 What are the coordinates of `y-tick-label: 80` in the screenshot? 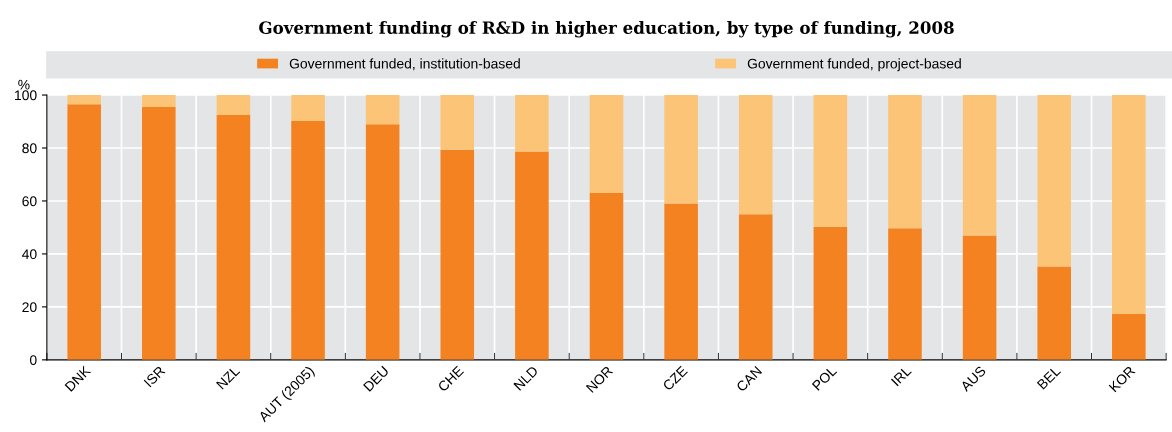 It's located at (29, 148).